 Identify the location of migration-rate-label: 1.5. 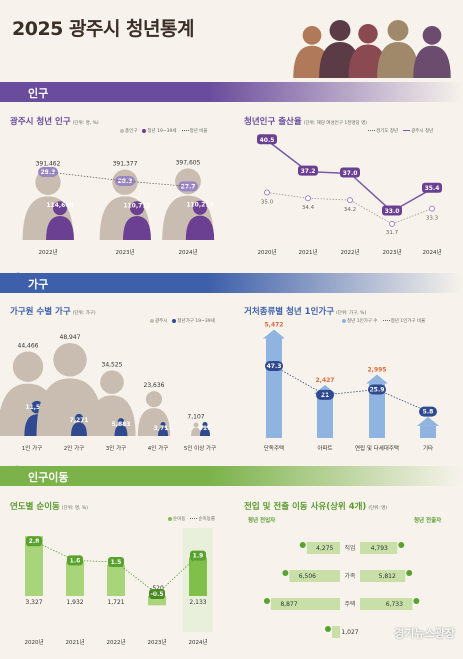
(116, 562).